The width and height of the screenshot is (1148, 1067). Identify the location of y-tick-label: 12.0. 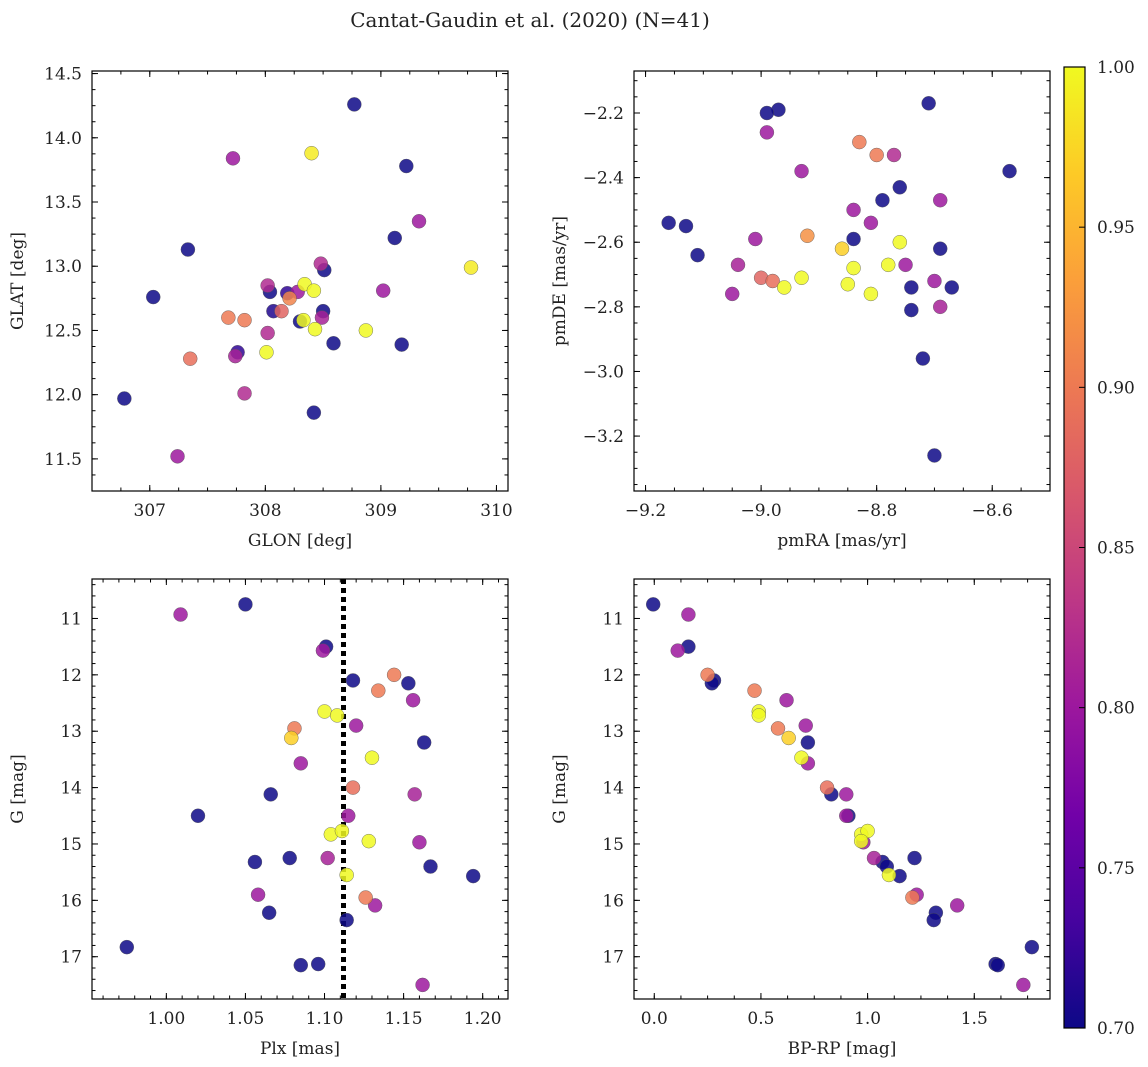
(63, 396).